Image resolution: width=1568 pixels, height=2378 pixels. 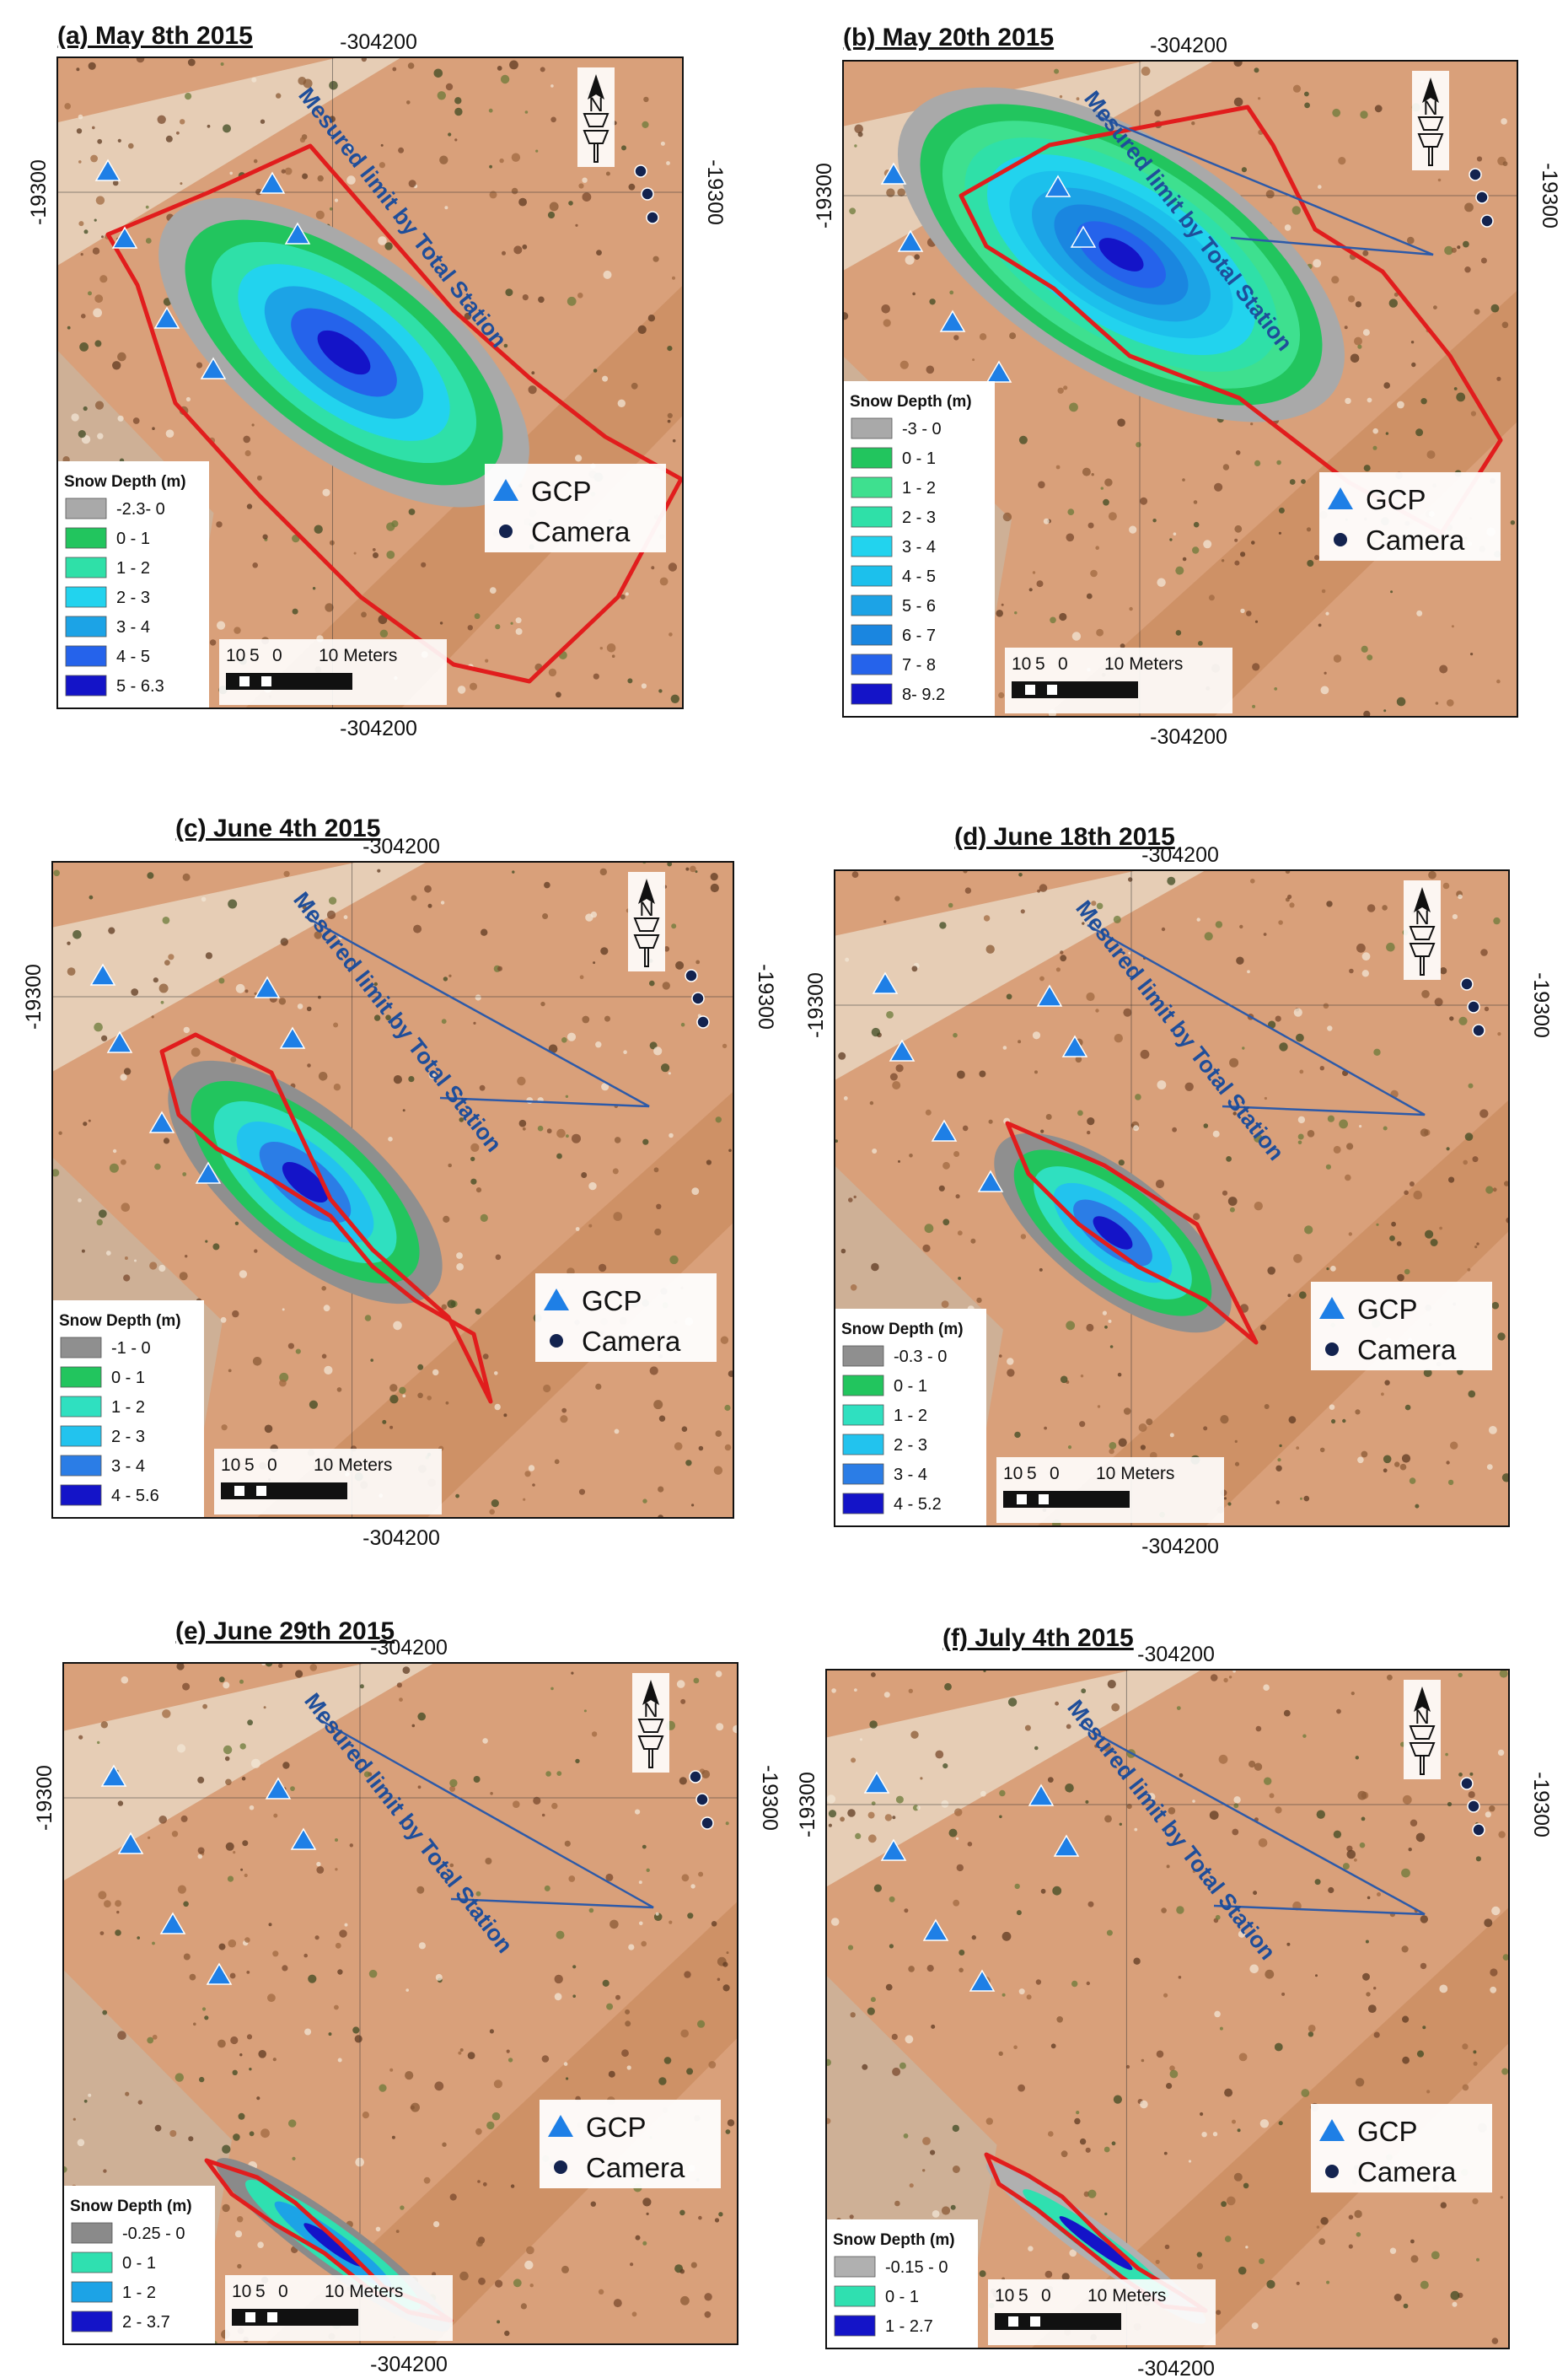 What do you see at coordinates (596, 117) in the screenshot?
I see `north-arrow-icon: N` at bounding box center [596, 117].